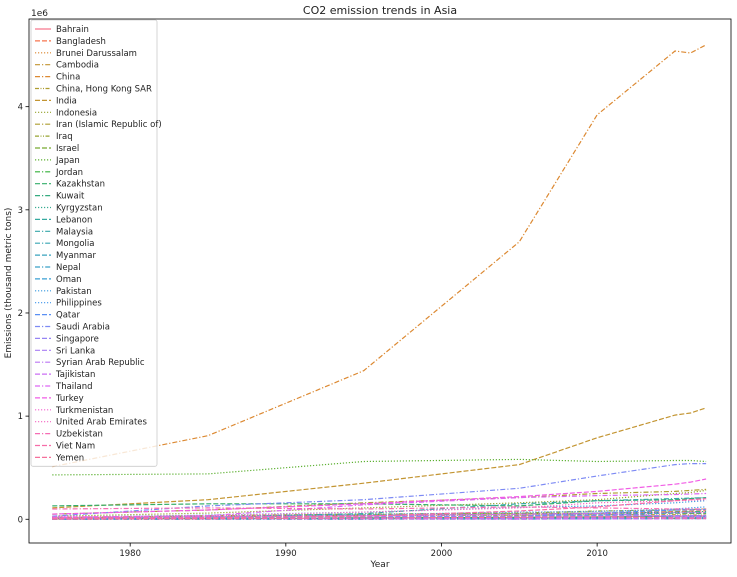 The height and width of the screenshot is (577, 737). Describe the element at coordinates (100, 363) in the screenshot. I see `legend-label: Syrian Arab Republic` at that location.